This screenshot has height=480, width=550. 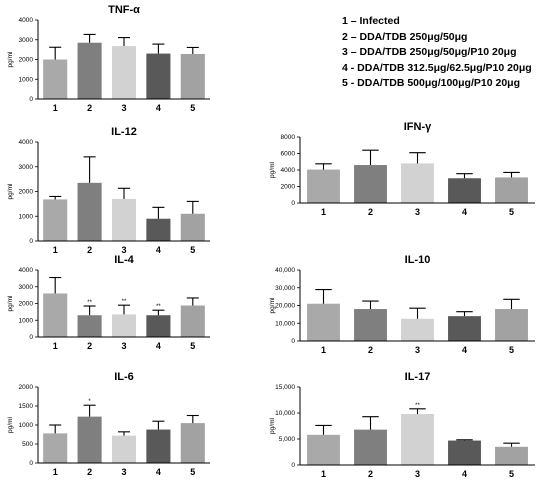 I want to click on y-tick-label: 15,000, so click(x=285, y=387).